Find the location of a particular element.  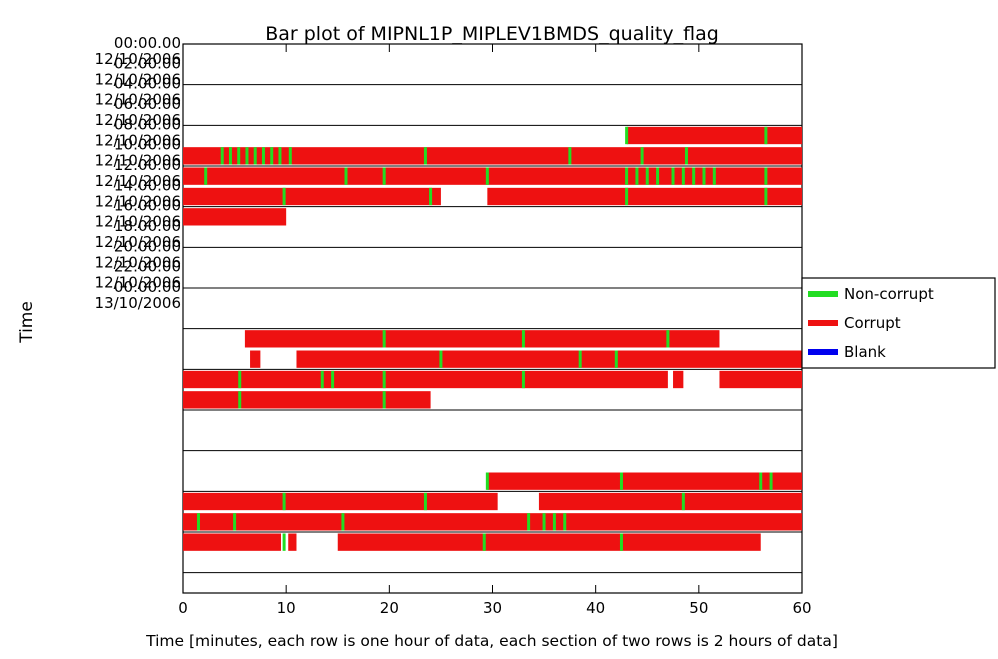

x-tick-label: 60 is located at coordinates (801, 608).